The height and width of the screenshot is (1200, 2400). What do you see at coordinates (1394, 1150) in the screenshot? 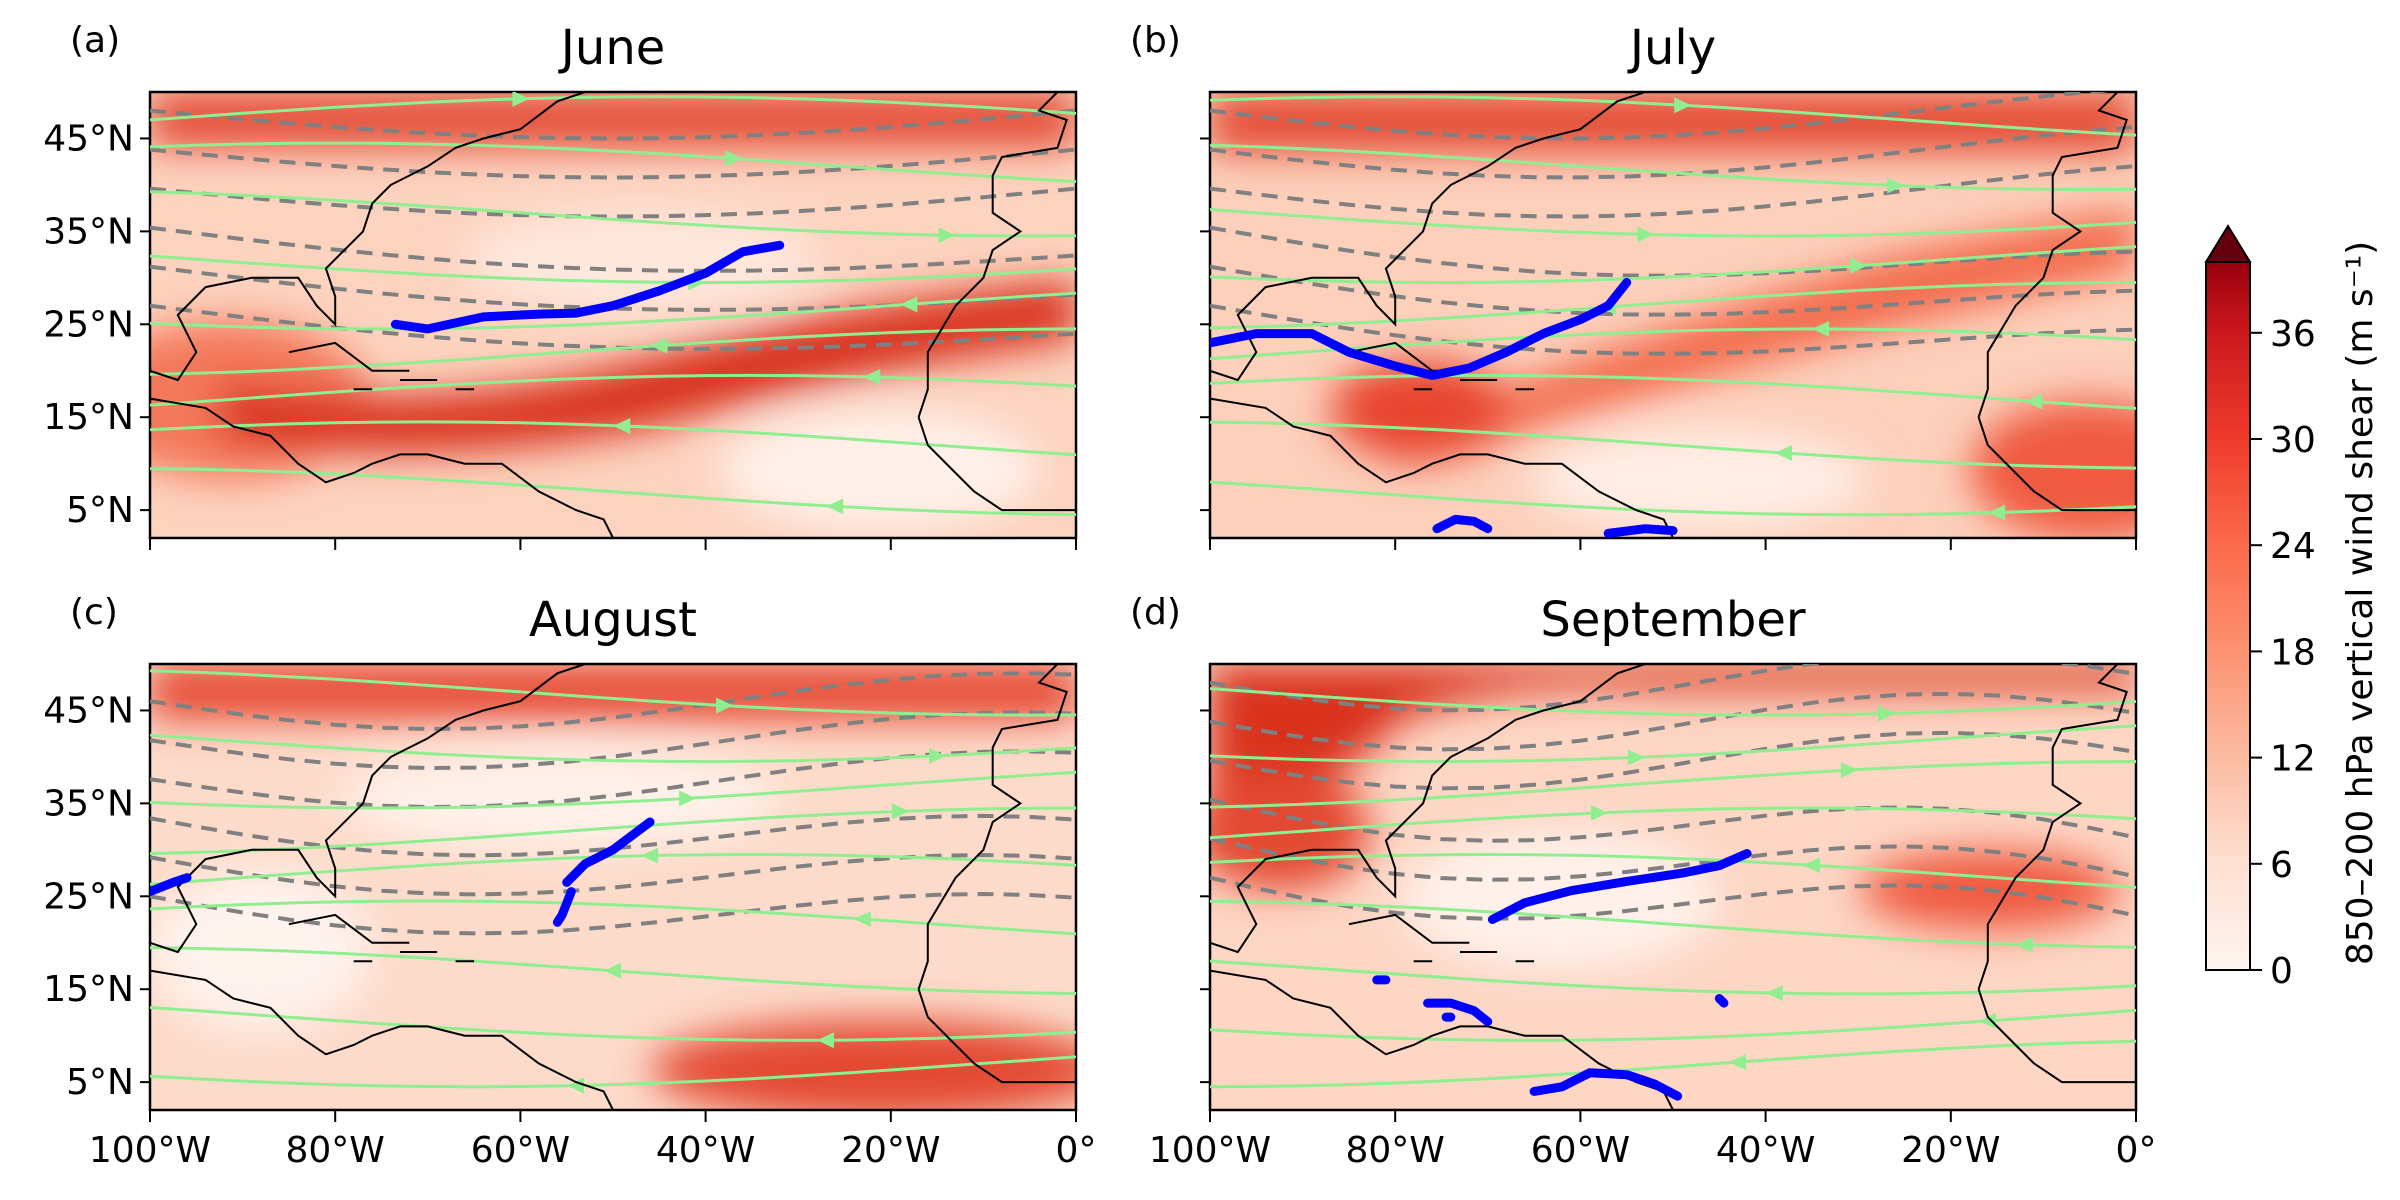
I see `x-tick-label: 80°W` at bounding box center [1394, 1150].